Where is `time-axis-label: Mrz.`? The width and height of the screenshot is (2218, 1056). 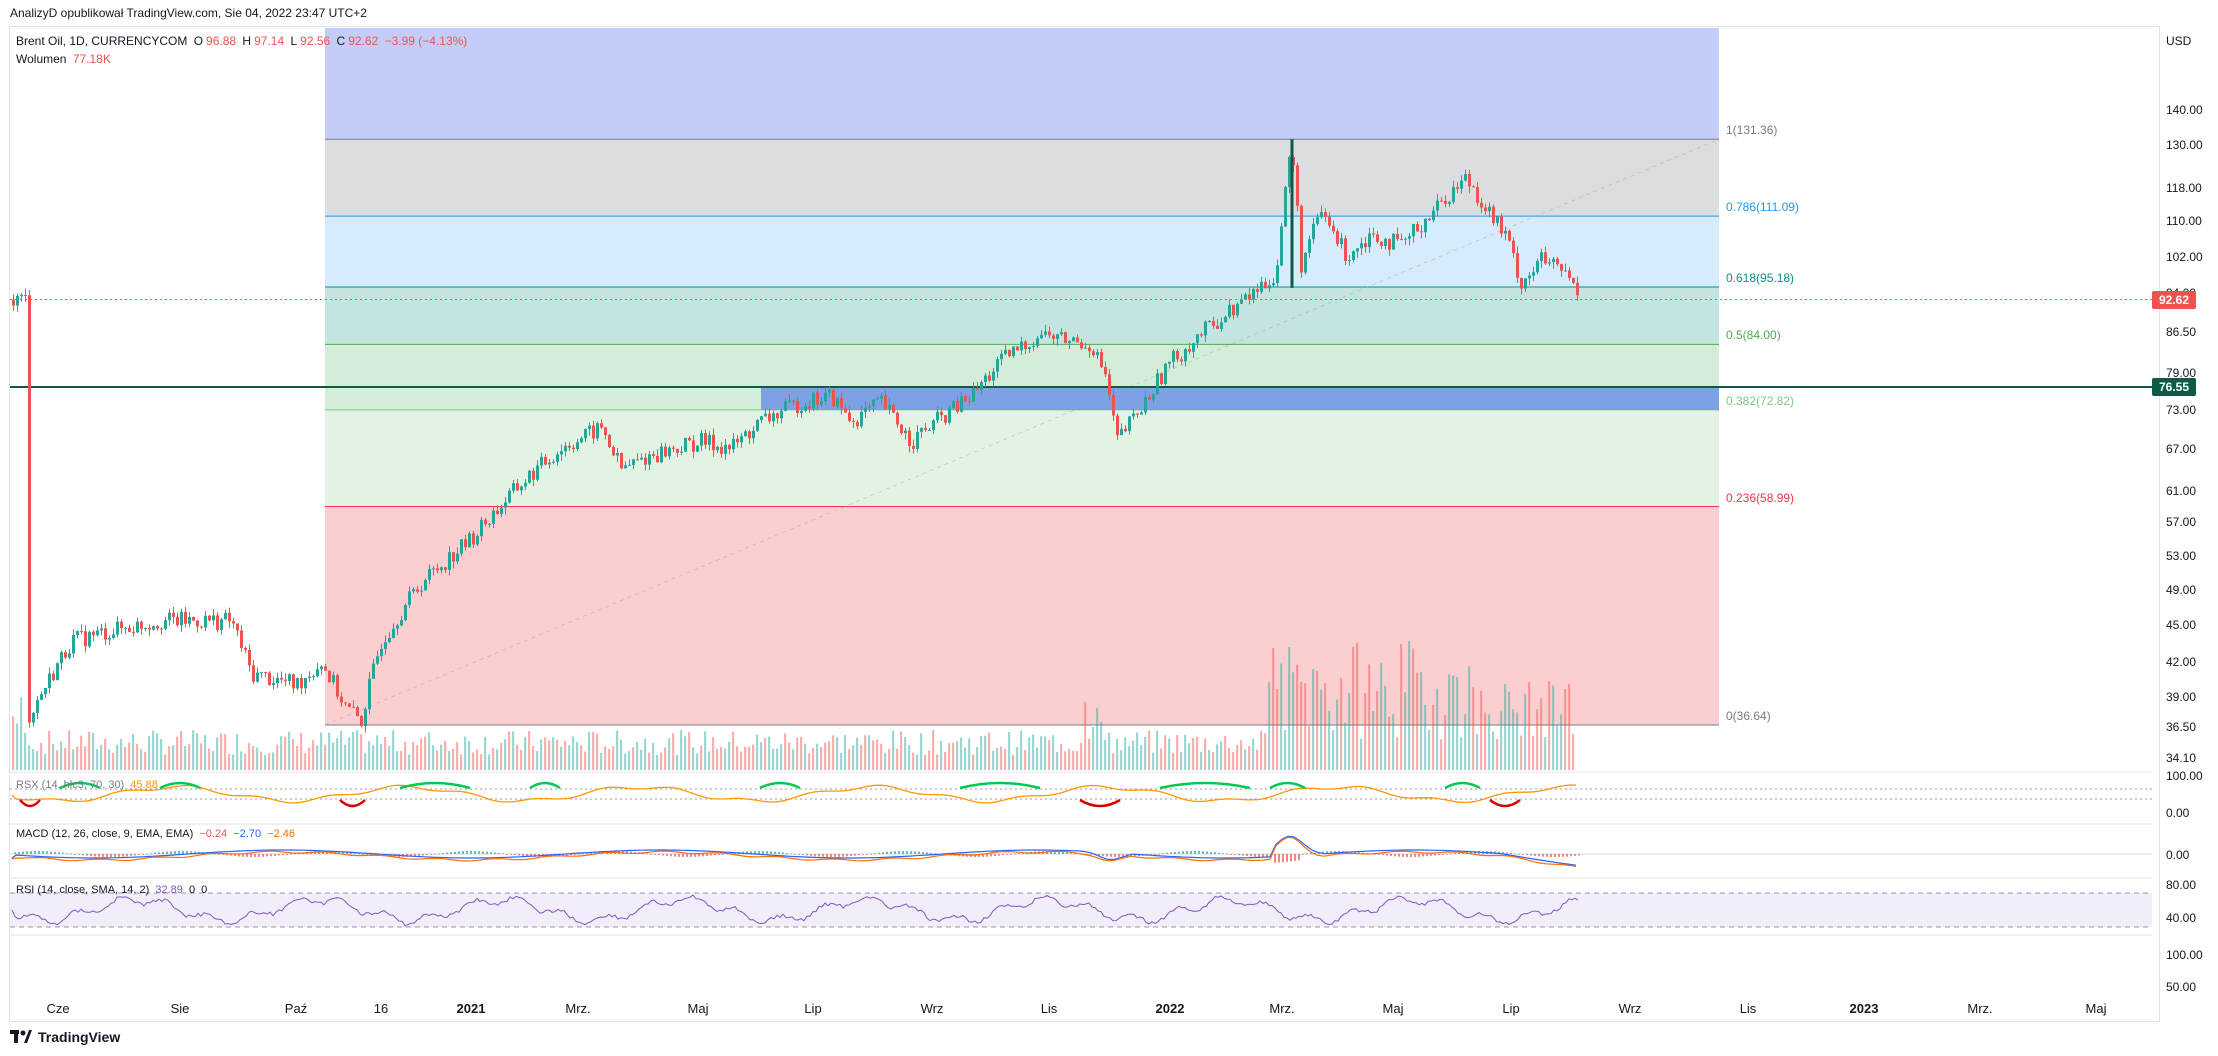 time-axis-label: Mrz. is located at coordinates (1282, 1008).